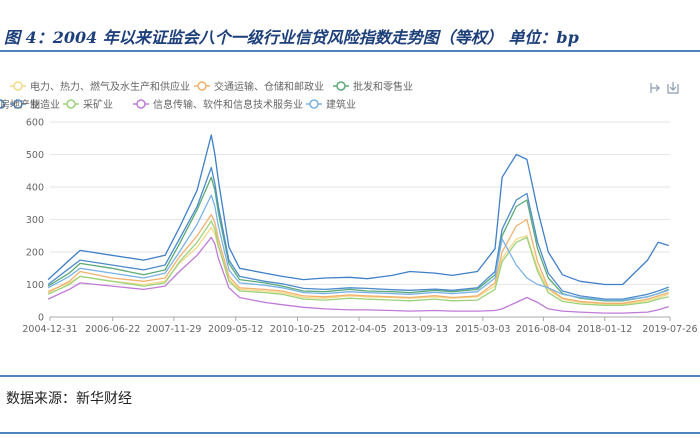  What do you see at coordinates (297, 329) in the screenshot?
I see `x-tick-label: 2010-10-25` at bounding box center [297, 329].